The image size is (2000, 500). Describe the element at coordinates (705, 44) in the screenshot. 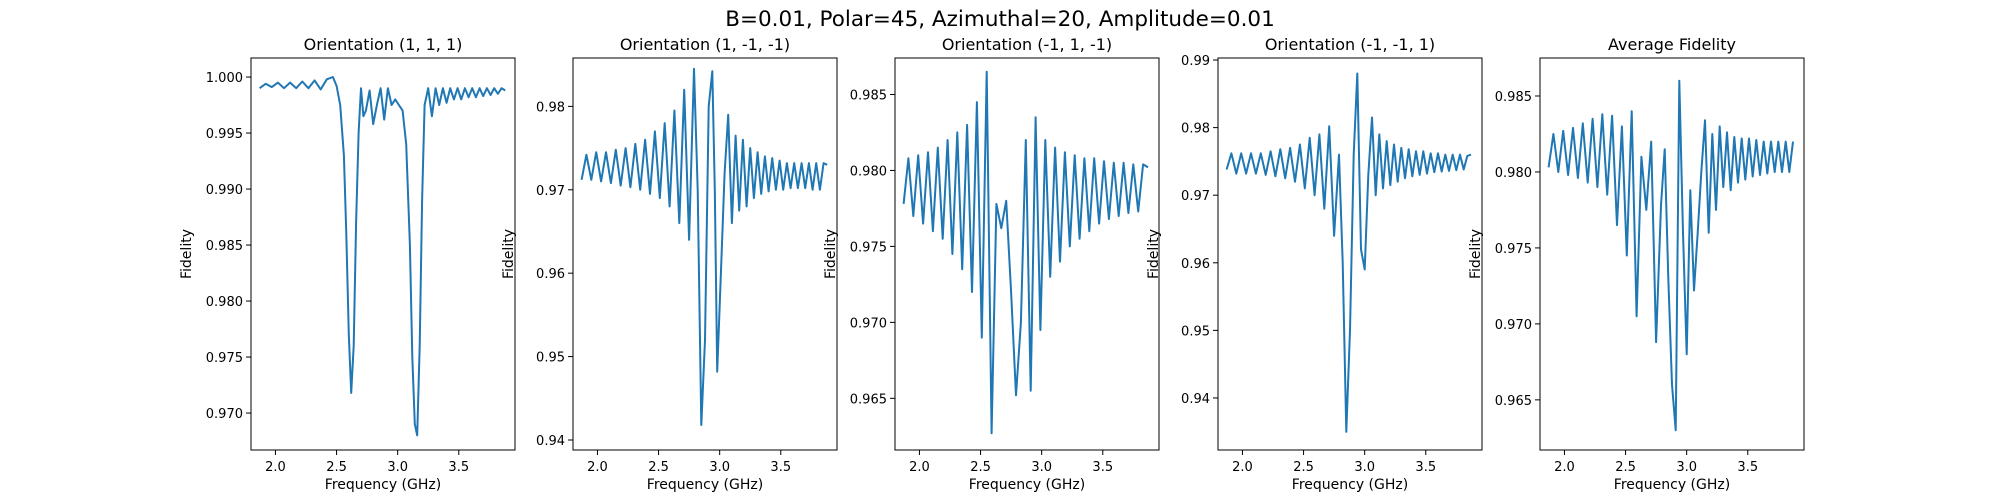

I see `panel-title: Orientation (1, -1, -1)` at that location.